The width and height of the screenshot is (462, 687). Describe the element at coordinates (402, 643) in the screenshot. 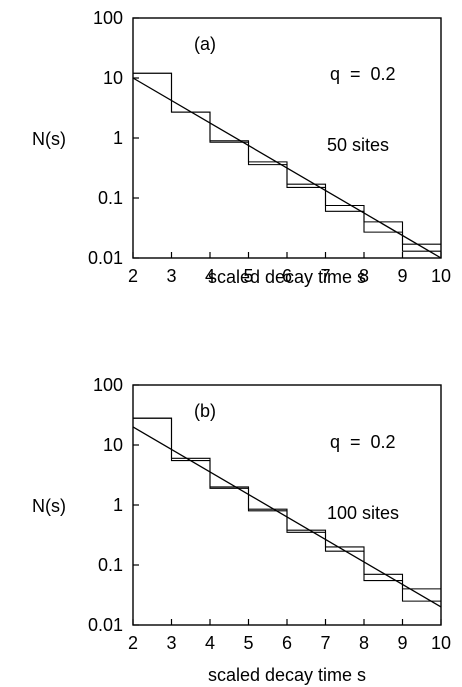

I see `panel-b-x-tick-label: 9` at that location.